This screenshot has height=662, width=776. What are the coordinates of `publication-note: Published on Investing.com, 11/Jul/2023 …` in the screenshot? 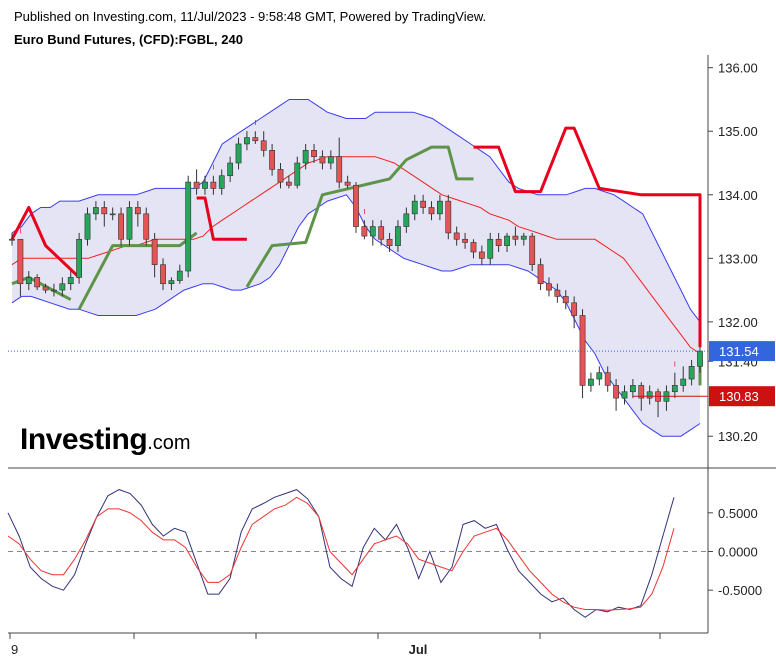 It's located at (250, 16).